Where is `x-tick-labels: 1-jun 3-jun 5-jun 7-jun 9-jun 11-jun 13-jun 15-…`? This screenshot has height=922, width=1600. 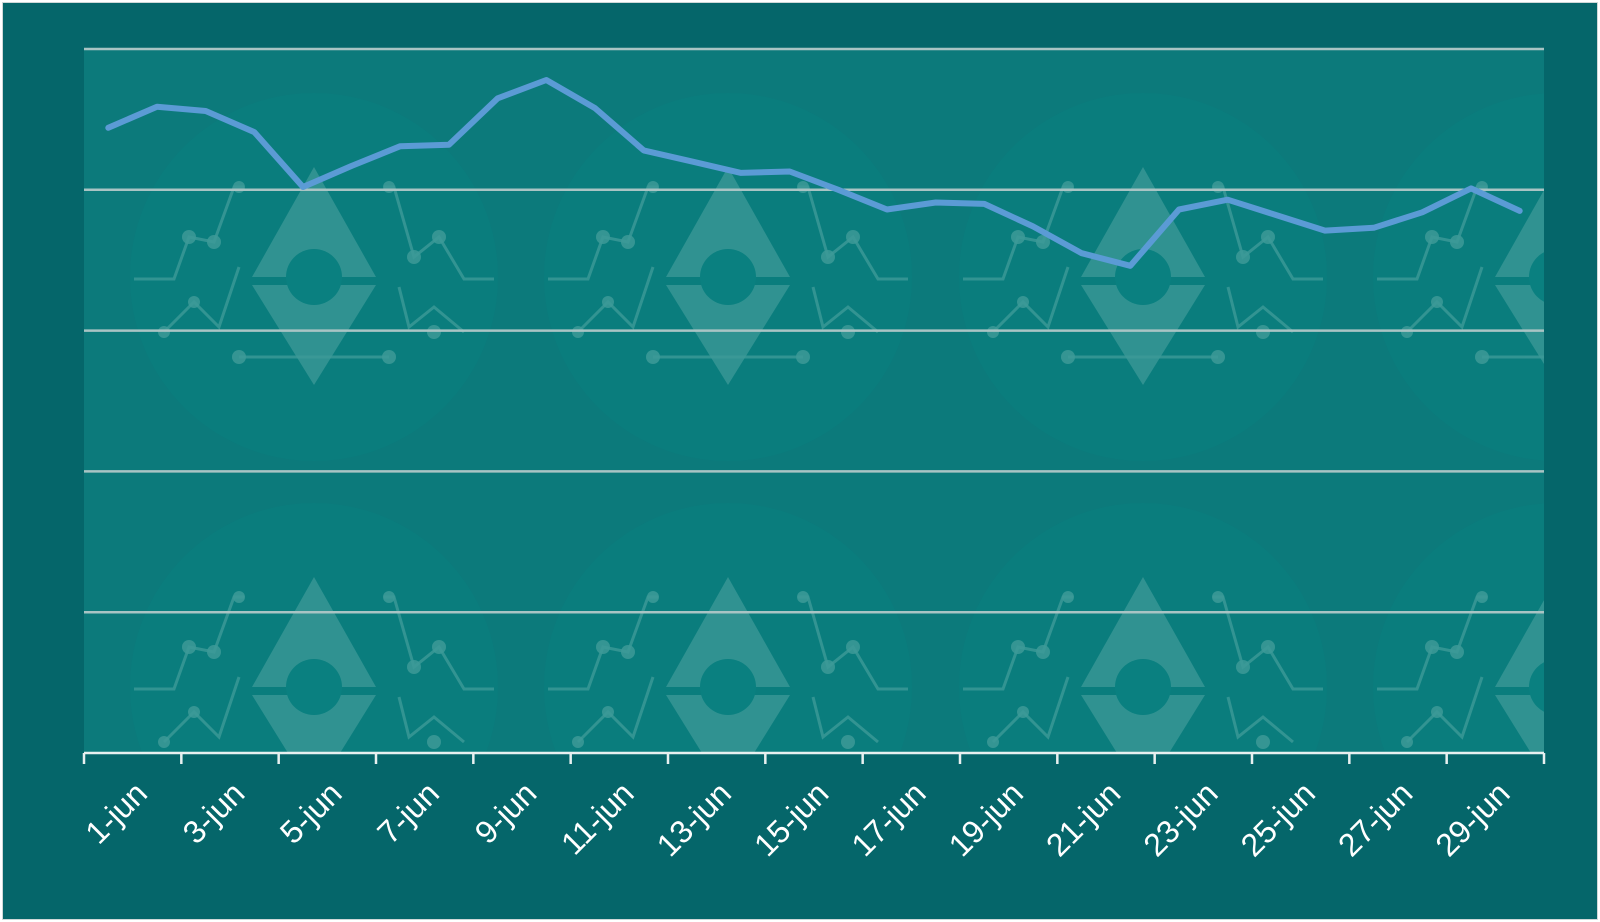
x-tick-labels: 1-jun 3-jun 5-jun 7-jun 9-jun 11-jun 13-jun 15-… is located at coordinates (797, 819).